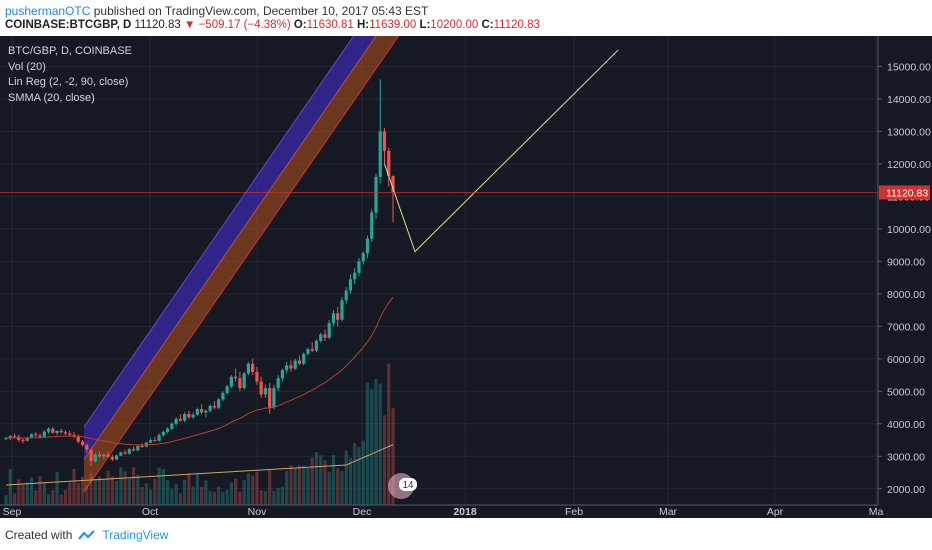  Describe the element at coordinates (87, 534) in the screenshot. I see `tradingview-logo-icon` at that location.